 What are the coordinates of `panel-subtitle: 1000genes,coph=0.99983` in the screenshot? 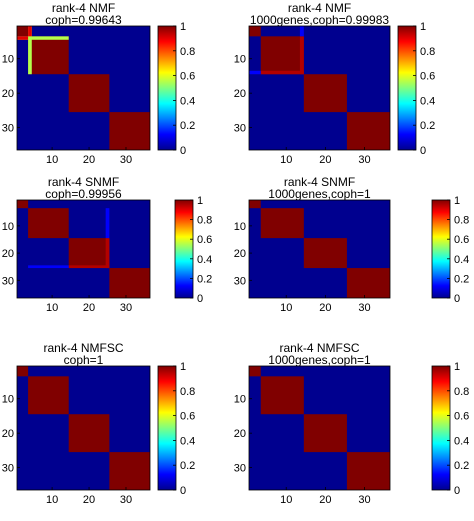 It's located at (319, 20).